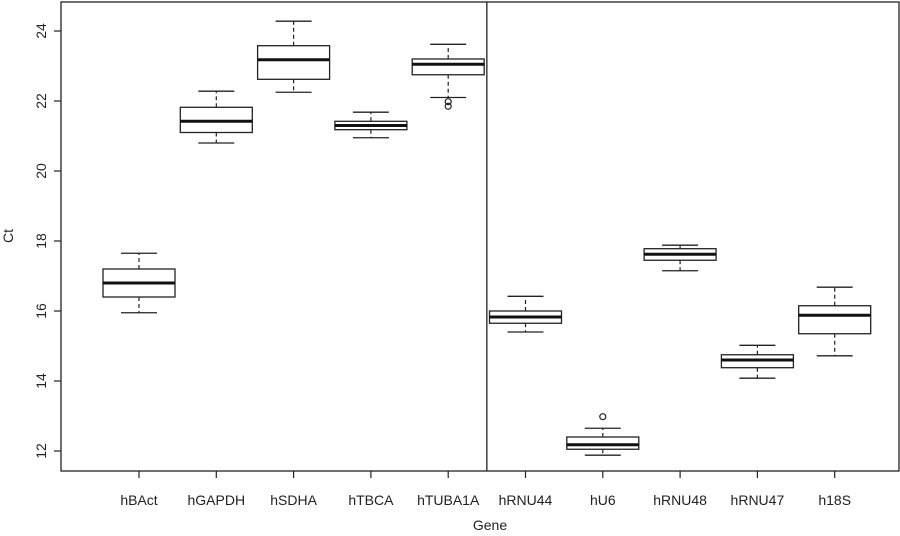 Image resolution: width=900 pixels, height=536 pixels. Describe the element at coordinates (41, 31) in the screenshot. I see `y-tick-label: 24` at that location.